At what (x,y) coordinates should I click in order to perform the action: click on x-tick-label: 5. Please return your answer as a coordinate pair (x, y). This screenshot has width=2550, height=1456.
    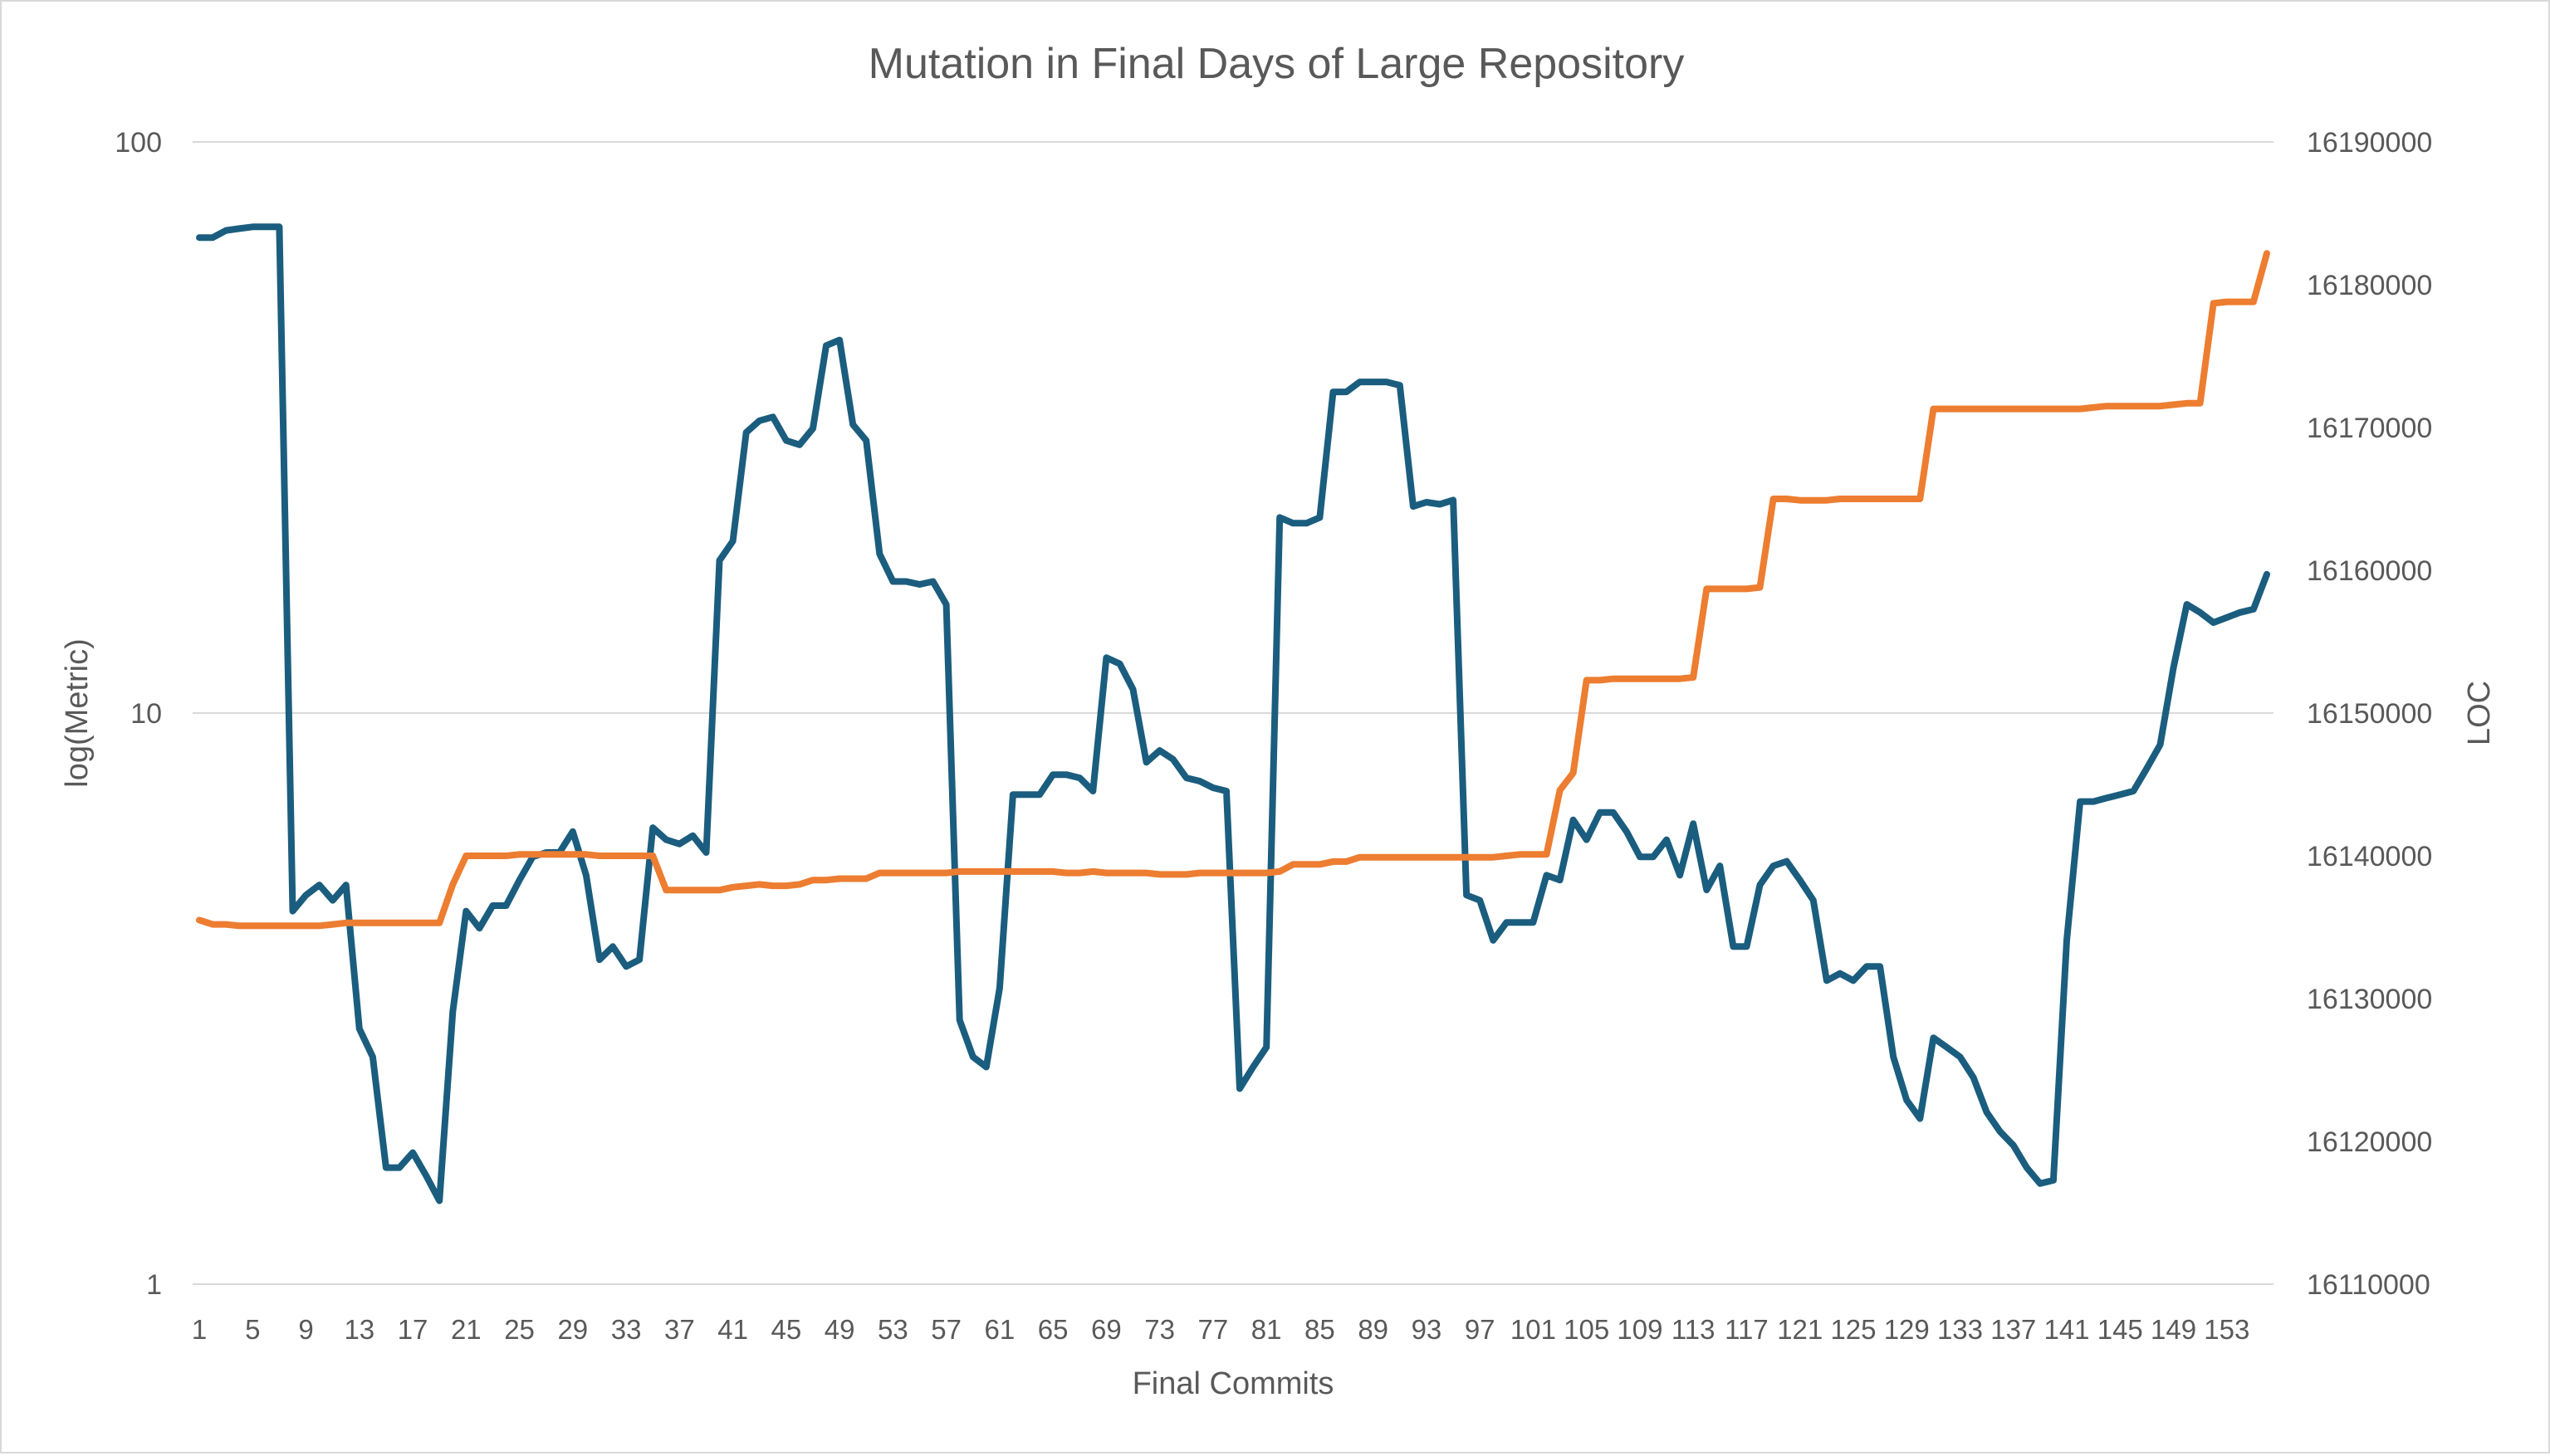
    Looking at the image, I should click on (253, 1329).